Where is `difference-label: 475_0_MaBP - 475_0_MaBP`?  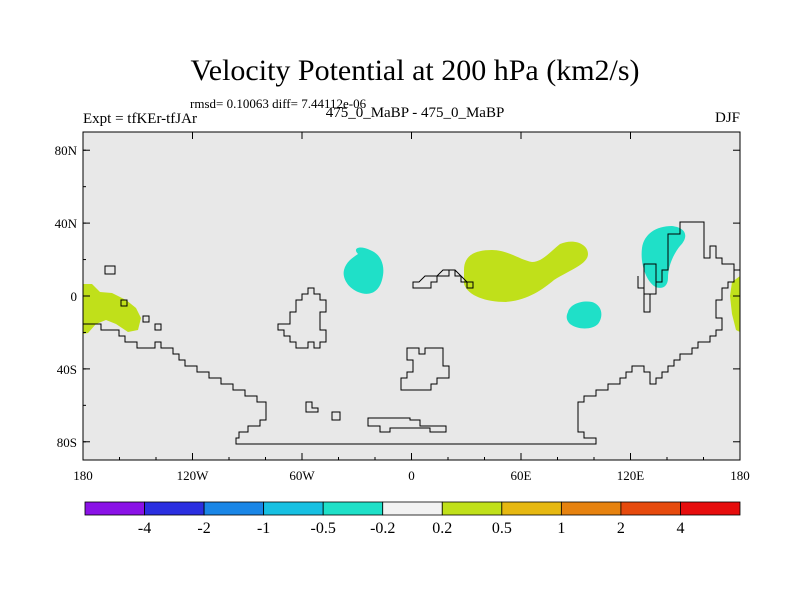
difference-label: 475_0_MaBP - 475_0_MaBP is located at coordinates (415, 113).